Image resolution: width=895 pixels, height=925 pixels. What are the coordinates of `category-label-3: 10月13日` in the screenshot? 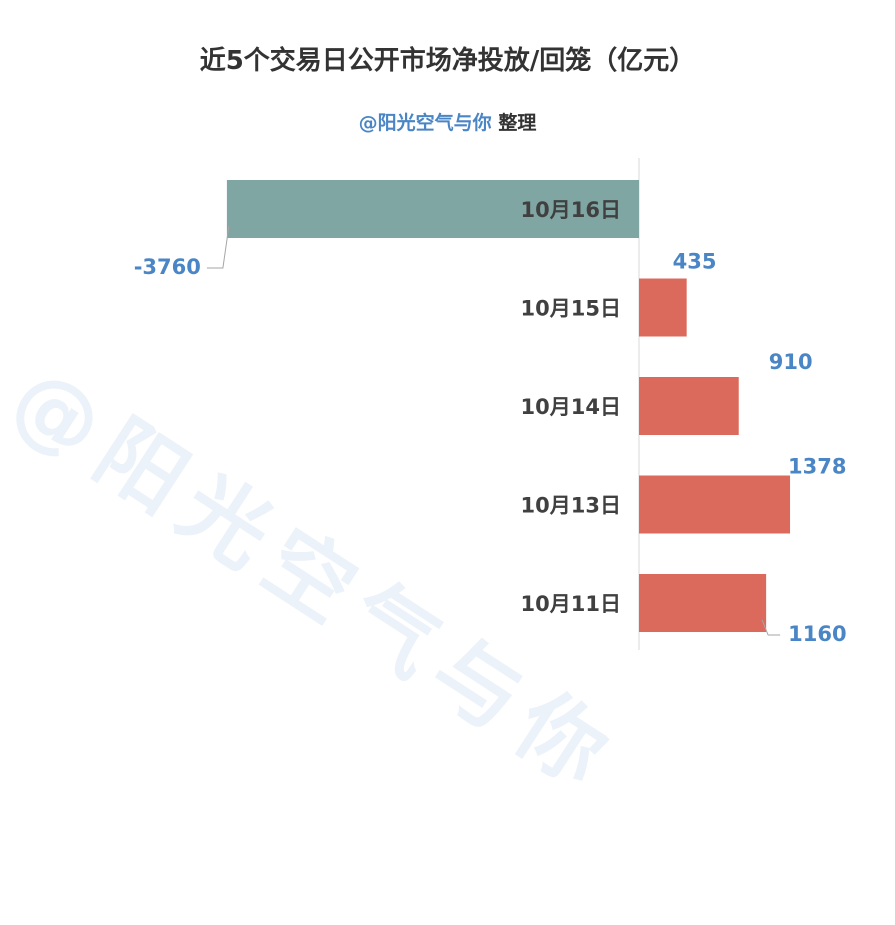 It's located at (571, 506).